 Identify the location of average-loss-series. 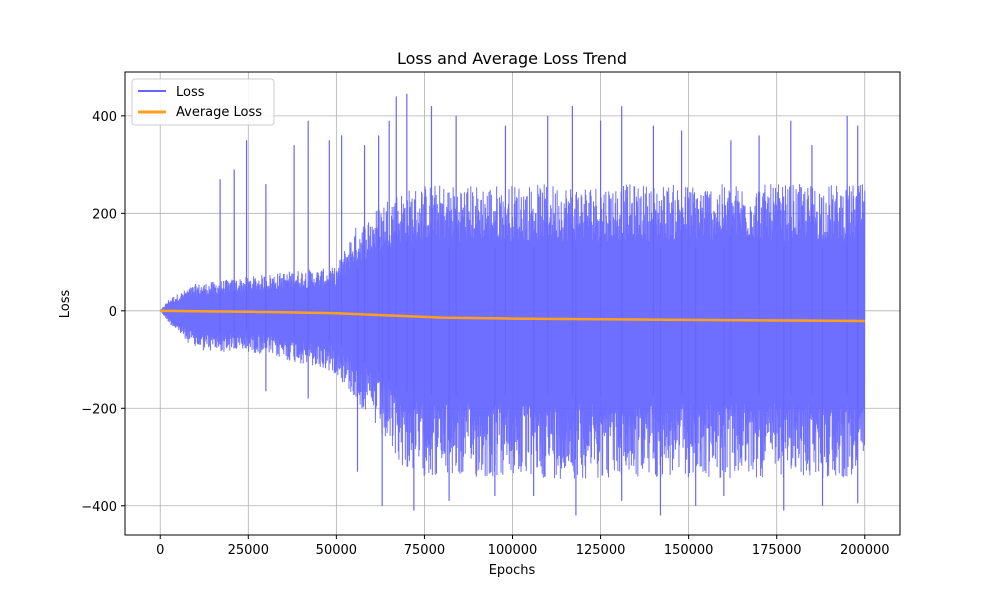
(512, 316).